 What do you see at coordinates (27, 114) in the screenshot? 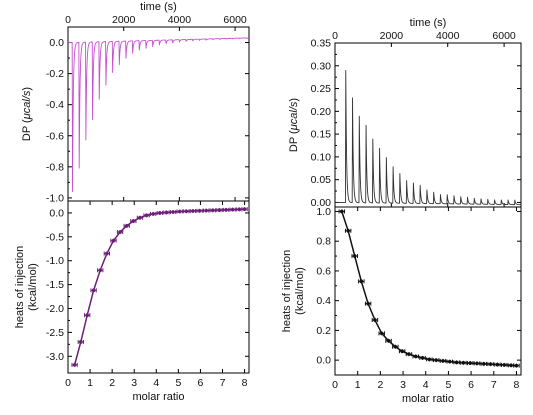
I see `y-axis-label: DP (μcal/s)` at bounding box center [27, 114].